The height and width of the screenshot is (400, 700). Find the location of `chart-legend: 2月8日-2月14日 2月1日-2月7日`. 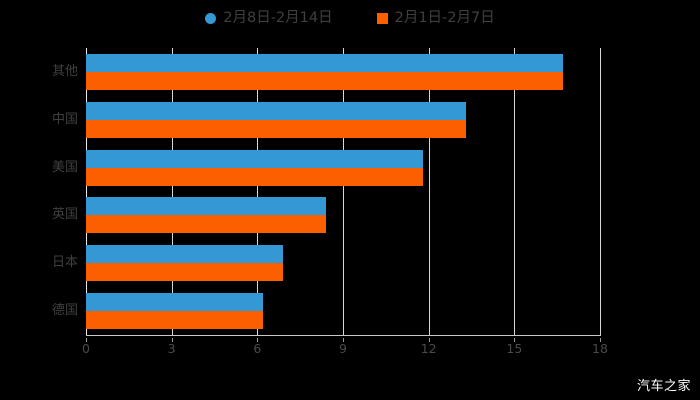

chart-legend: 2月8日-2月14日 2月1日-2月7日 is located at coordinates (350, 18).